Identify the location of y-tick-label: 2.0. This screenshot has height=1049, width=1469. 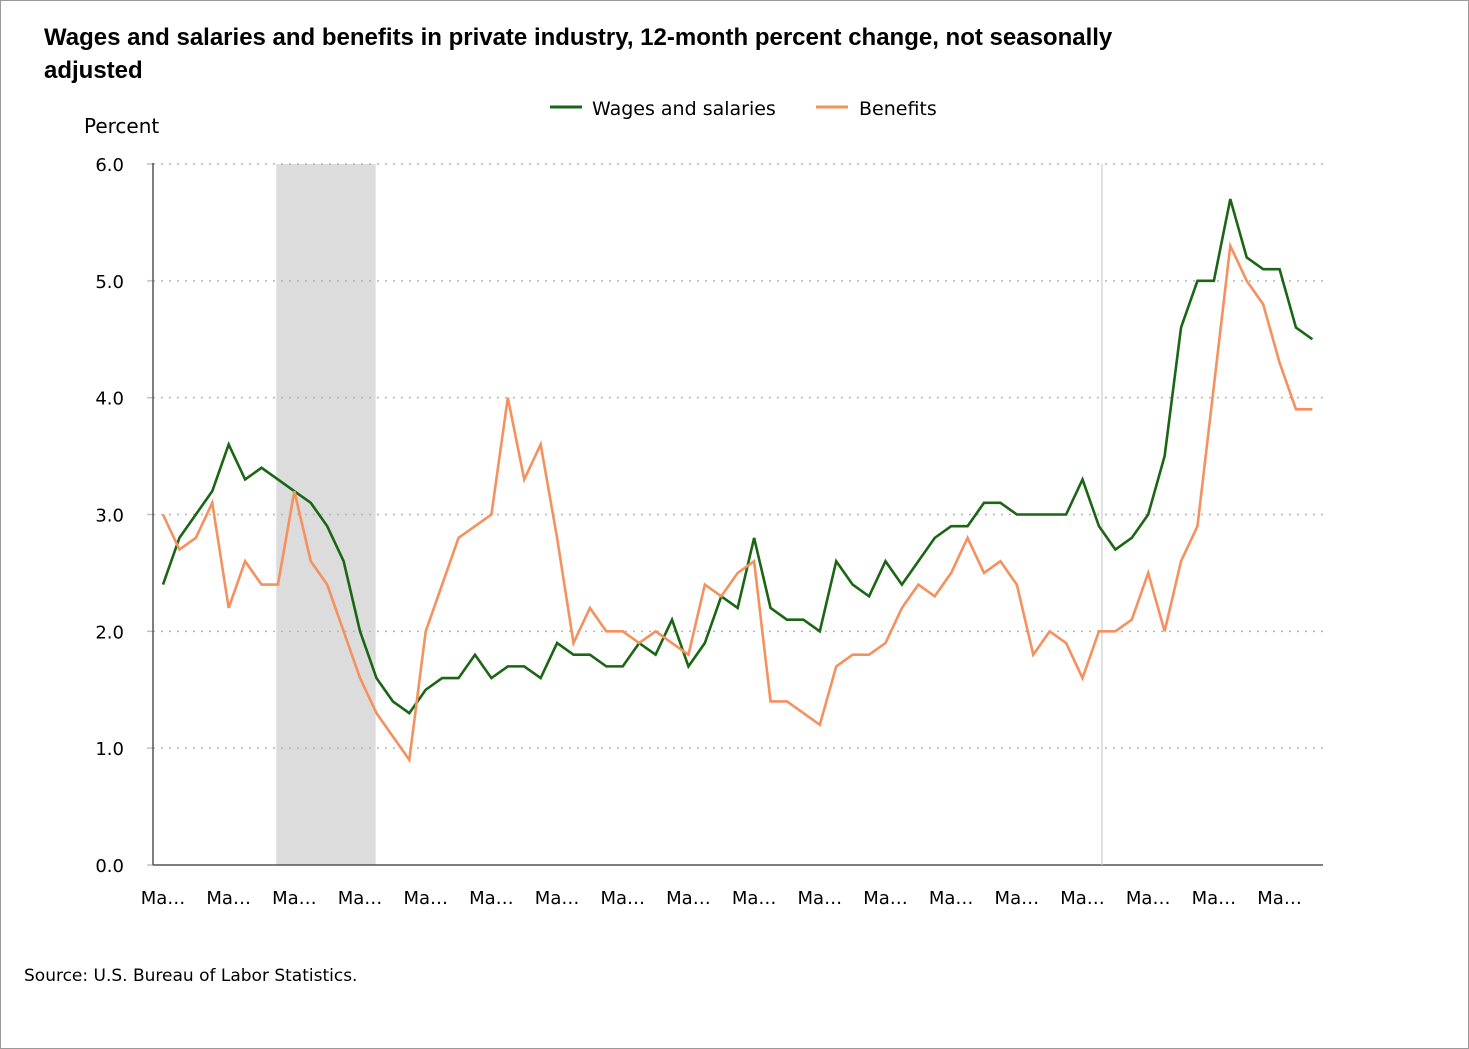
(109, 632).